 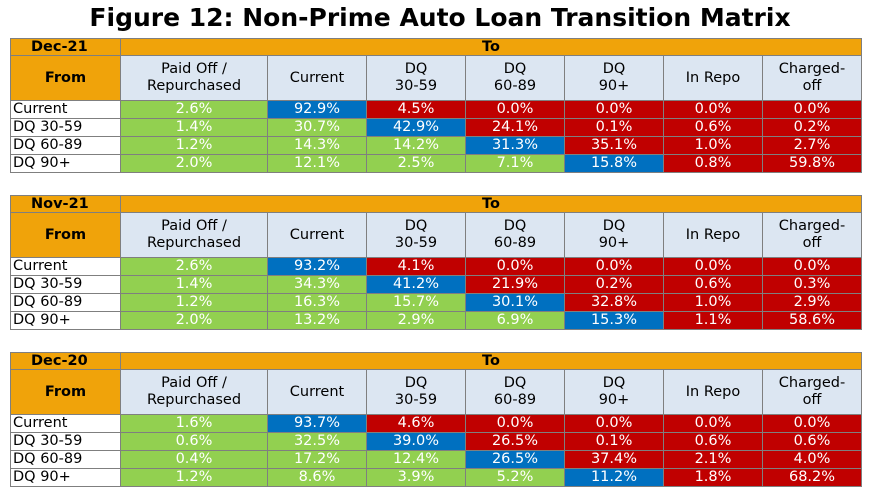 I want to click on cell: 0.8%, so click(x=713, y=163).